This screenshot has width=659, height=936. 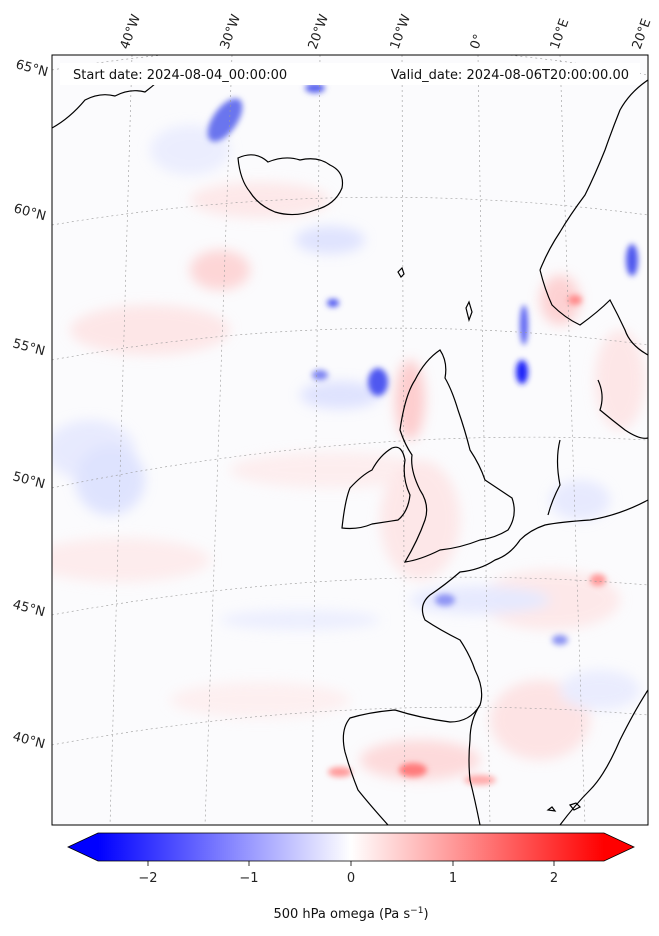 I want to click on lon-label-30w: 30°W, so click(x=231, y=31).